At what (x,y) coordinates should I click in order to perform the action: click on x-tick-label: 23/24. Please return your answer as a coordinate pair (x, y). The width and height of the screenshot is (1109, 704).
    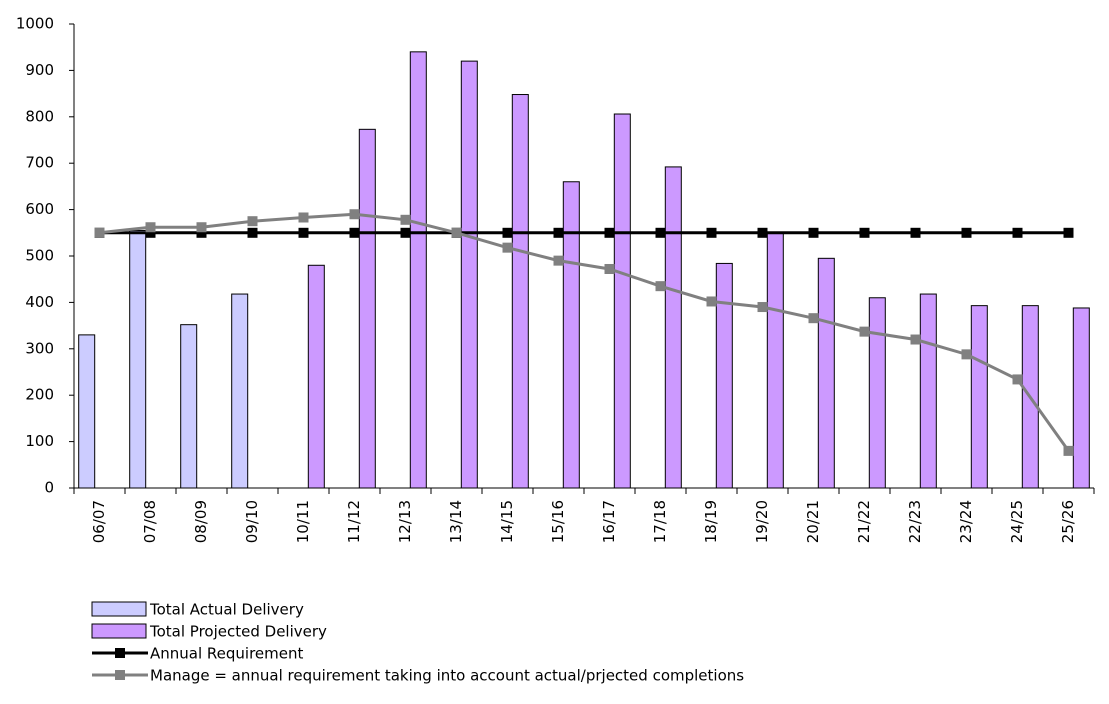
    Looking at the image, I should click on (966, 521).